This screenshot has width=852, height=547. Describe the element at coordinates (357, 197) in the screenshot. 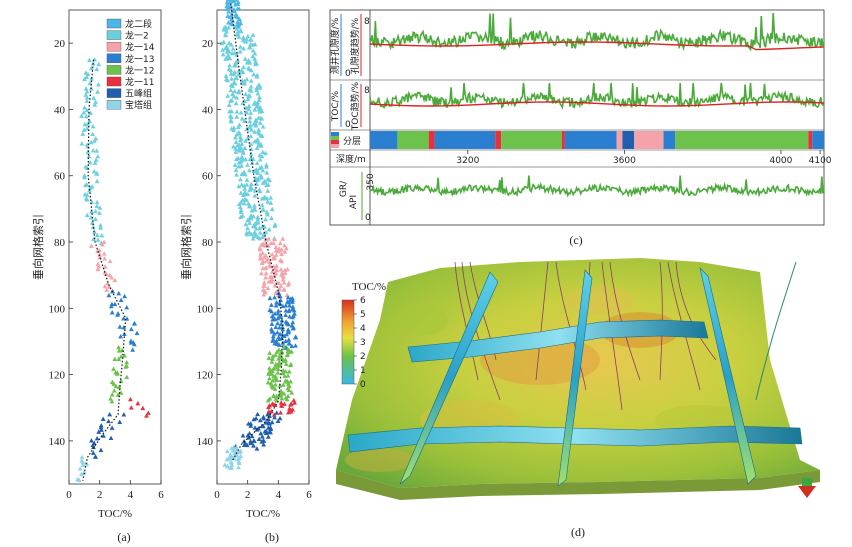

I see `track4-header: GR/ API 0 350` at that location.